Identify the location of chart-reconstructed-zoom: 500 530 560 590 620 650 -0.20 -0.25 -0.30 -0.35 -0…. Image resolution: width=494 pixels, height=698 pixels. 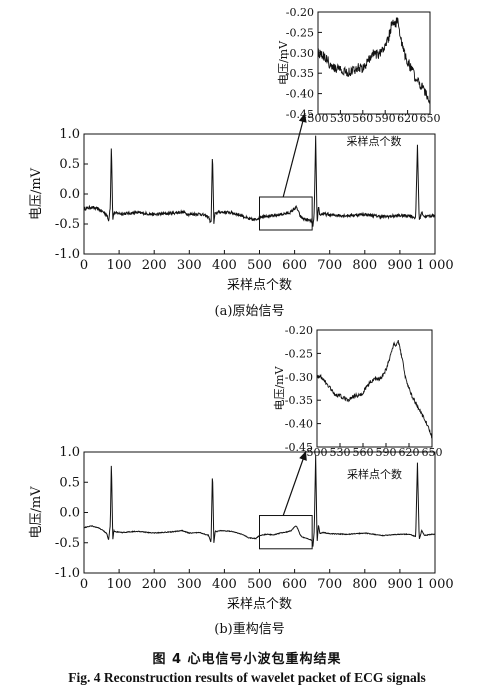
(358, 402).